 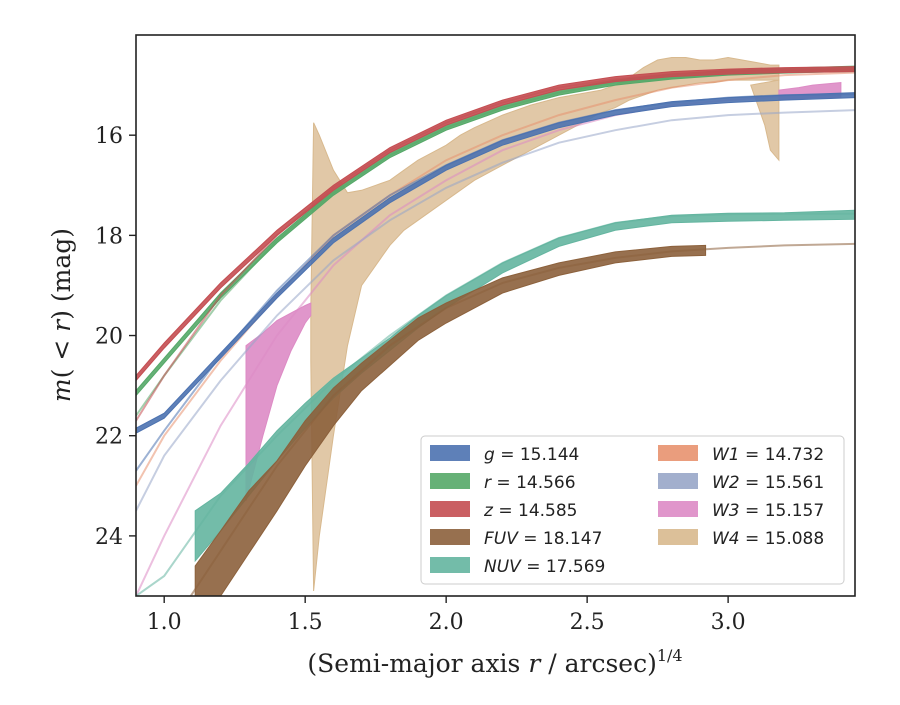 I want to click on legend-swatch-w4, so click(x=678, y=537).